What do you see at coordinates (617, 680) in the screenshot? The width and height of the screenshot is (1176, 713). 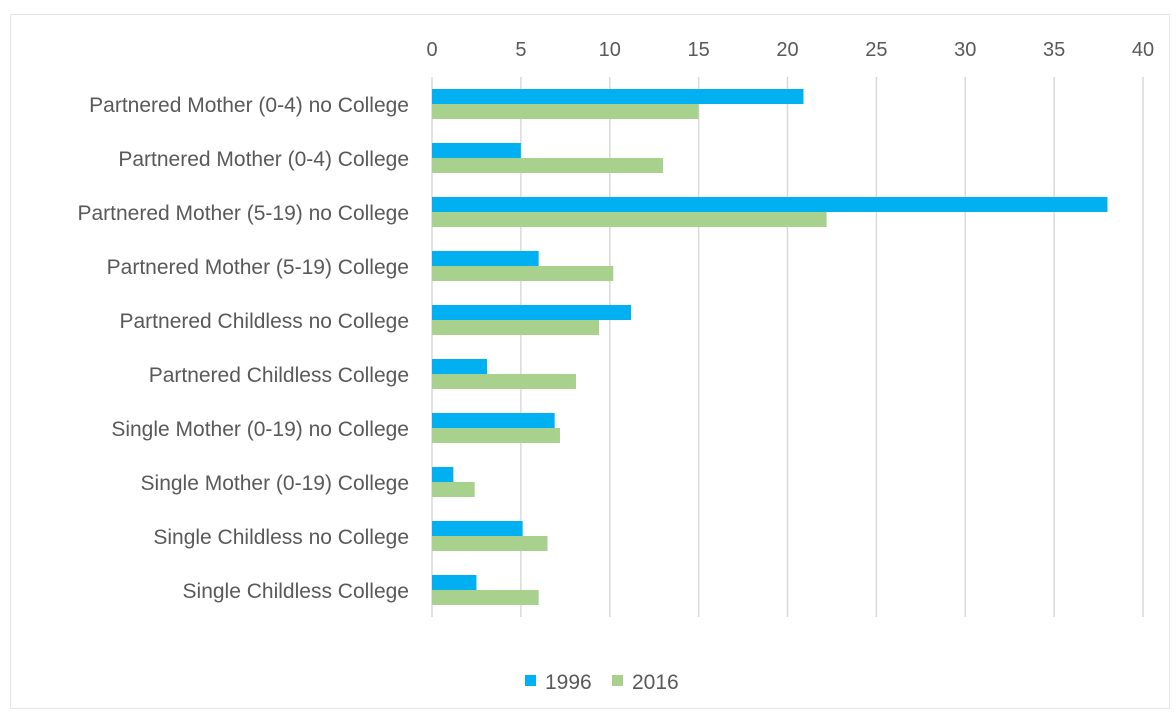 I see `legend-swatch-2016` at bounding box center [617, 680].